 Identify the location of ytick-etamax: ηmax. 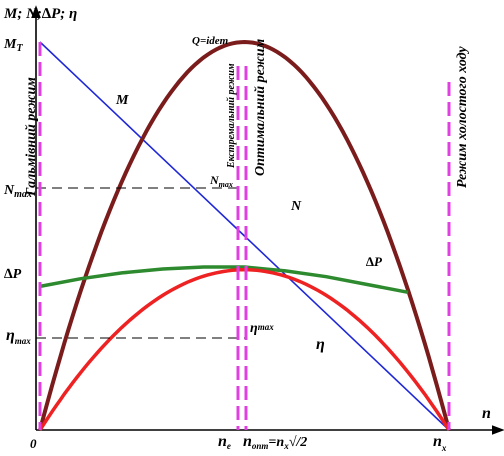
(18, 336).